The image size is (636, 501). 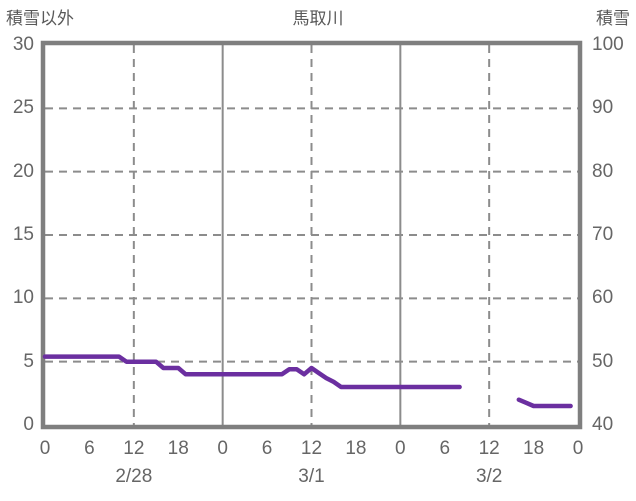 I want to click on y-axis-tick-right: 100, so click(x=608, y=44).